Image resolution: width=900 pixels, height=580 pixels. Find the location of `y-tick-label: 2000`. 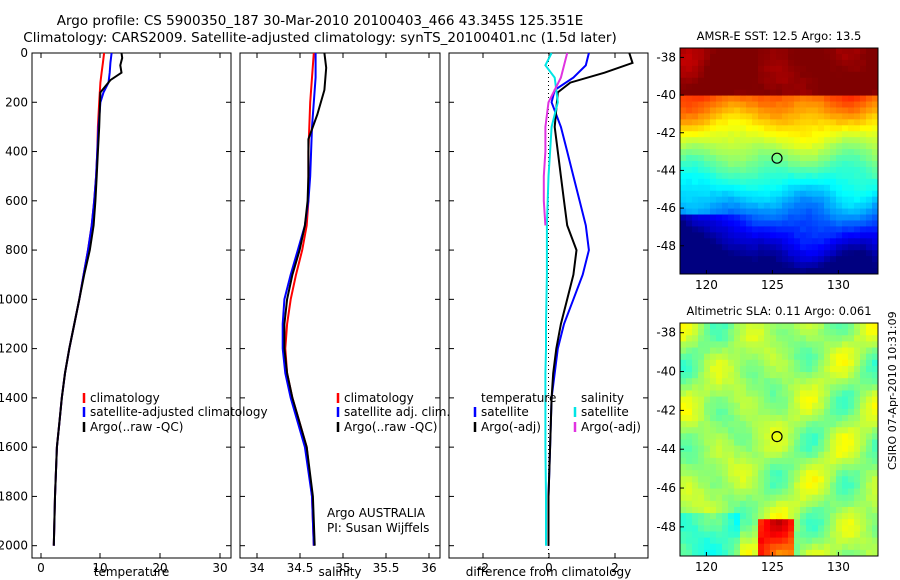

y-tick-label: 2000 is located at coordinates (14, 546).